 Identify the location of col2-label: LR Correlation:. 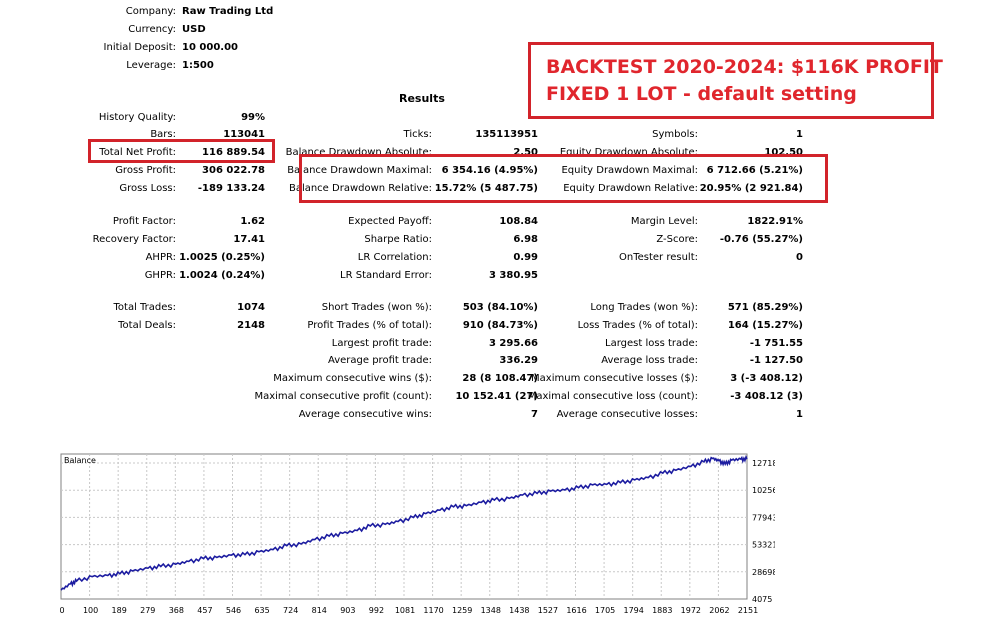
(394, 257).